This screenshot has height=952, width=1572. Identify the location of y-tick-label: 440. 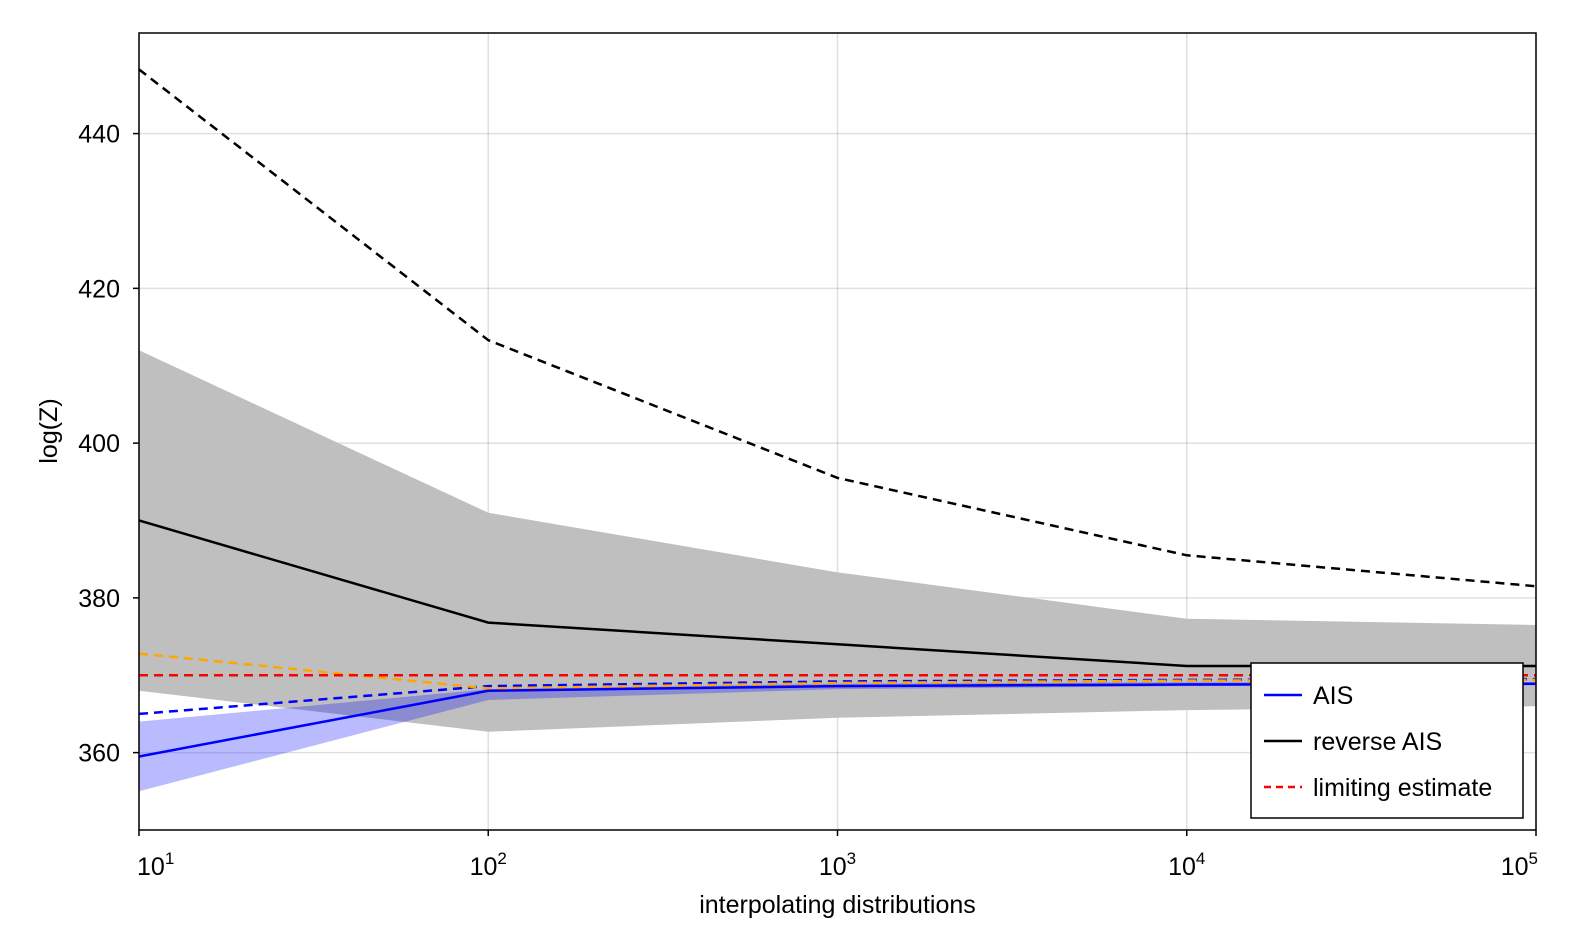
(99, 135).